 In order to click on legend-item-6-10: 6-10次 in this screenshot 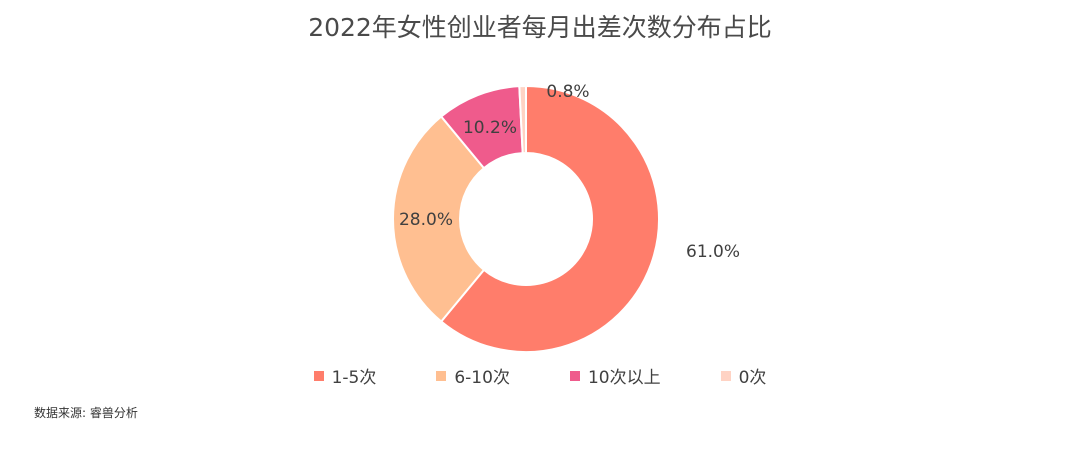, I will do `click(473, 375)`.